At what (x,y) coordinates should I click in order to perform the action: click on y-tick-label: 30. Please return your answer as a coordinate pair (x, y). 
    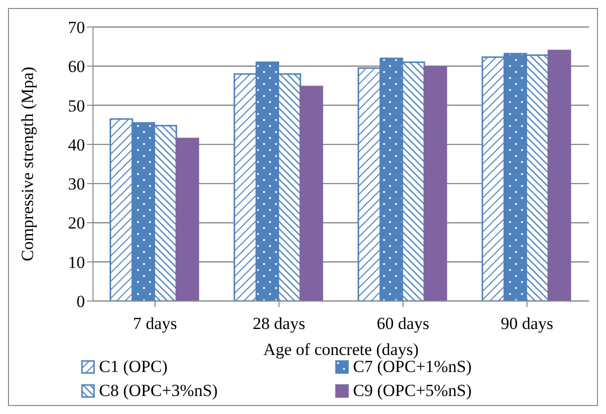
    Looking at the image, I should click on (76, 184).